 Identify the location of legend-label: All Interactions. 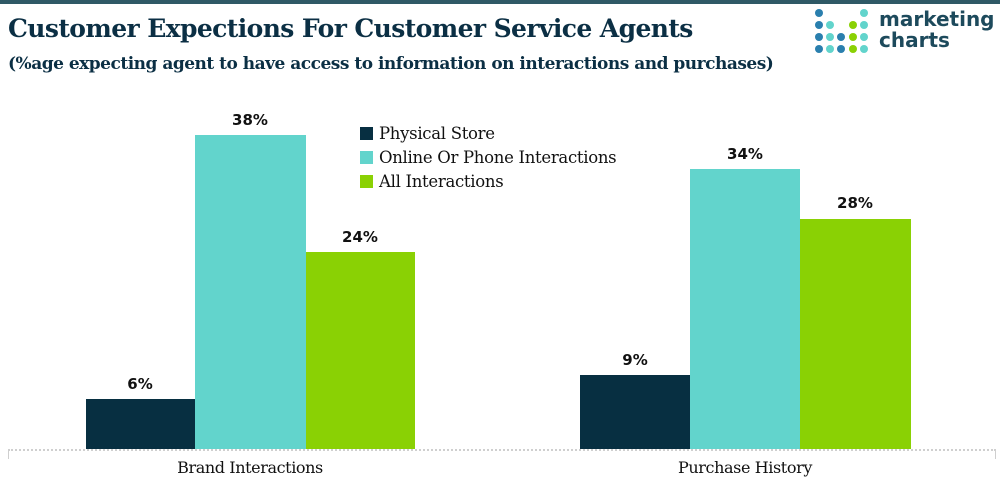
(441, 181).